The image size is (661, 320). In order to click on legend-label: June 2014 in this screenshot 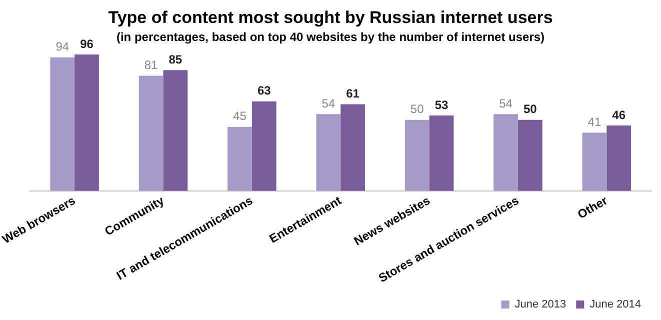, I will do `click(616, 304)`.